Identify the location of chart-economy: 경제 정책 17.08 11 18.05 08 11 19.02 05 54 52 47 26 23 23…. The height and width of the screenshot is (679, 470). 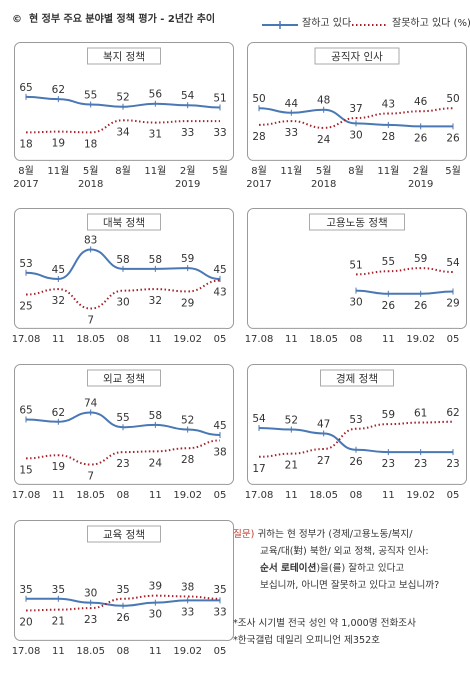
(356, 432).